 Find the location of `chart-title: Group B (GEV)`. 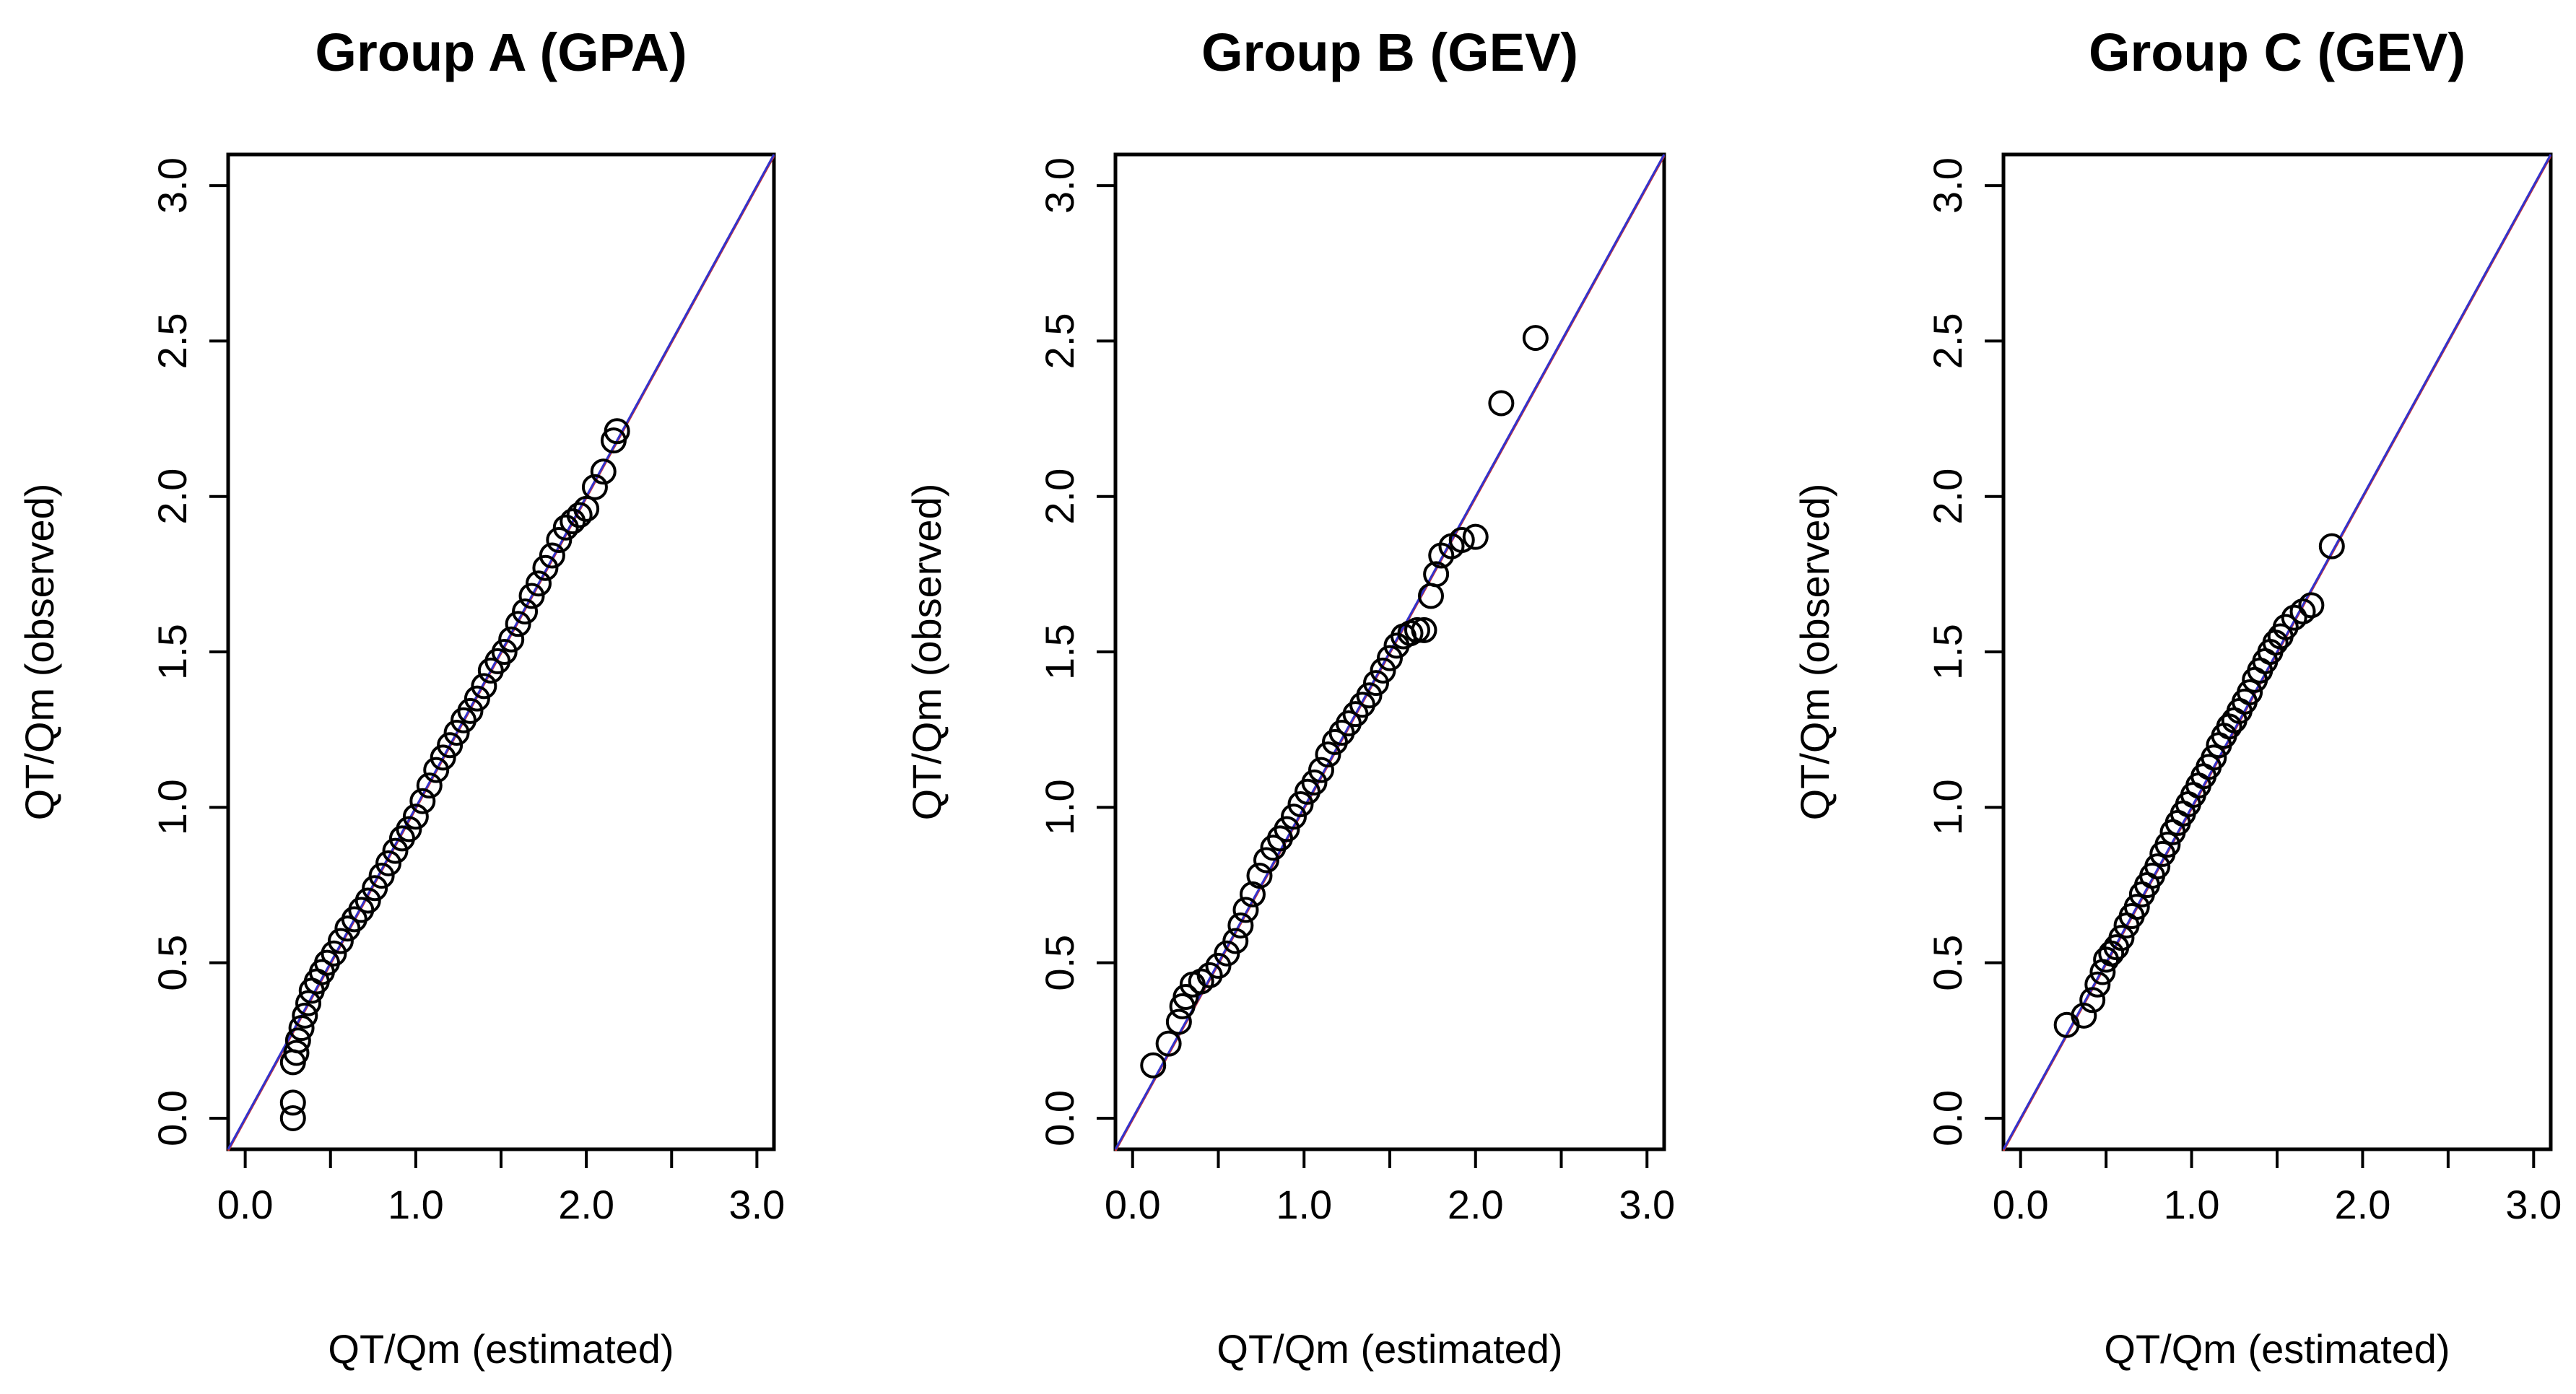

chart-title: Group B (GEV) is located at coordinates (1389, 52).